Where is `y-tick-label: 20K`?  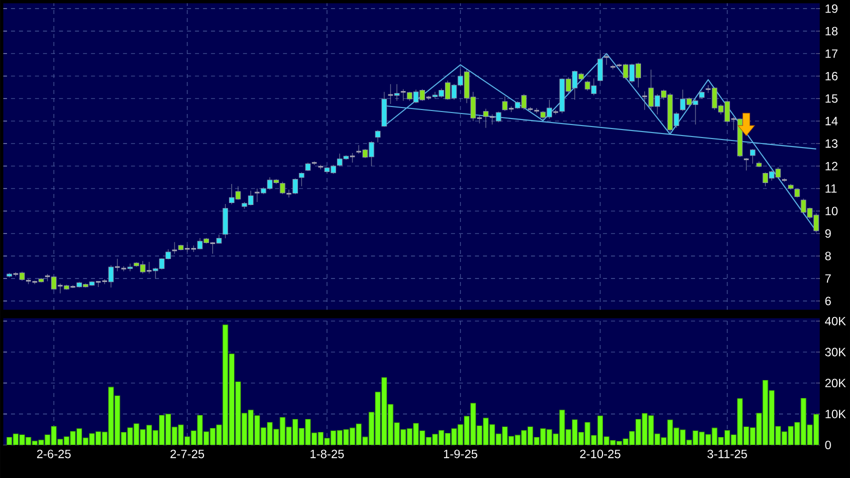
y-tick-label: 20K is located at coordinates (835, 383).